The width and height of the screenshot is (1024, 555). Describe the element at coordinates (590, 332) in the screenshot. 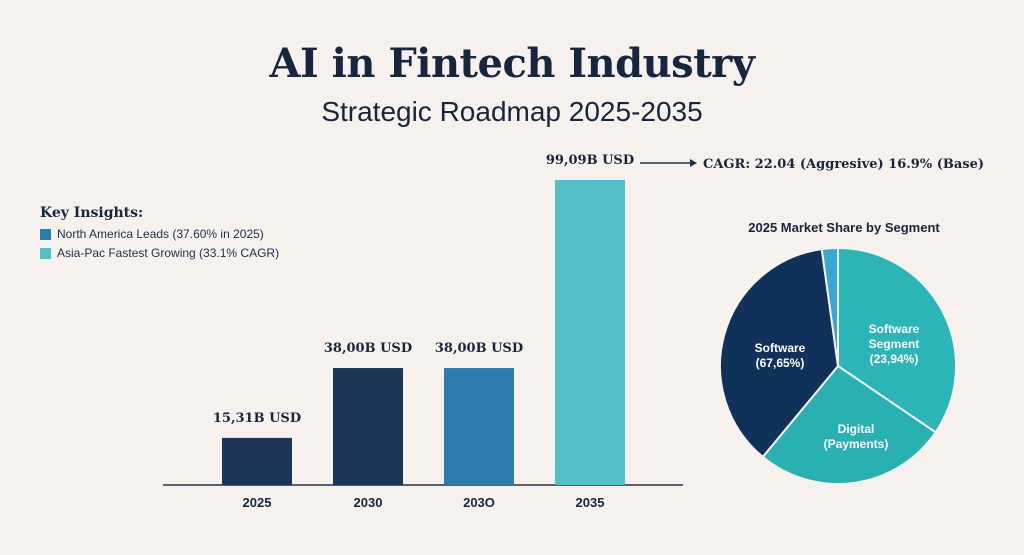

I see `bar-2035` at that location.